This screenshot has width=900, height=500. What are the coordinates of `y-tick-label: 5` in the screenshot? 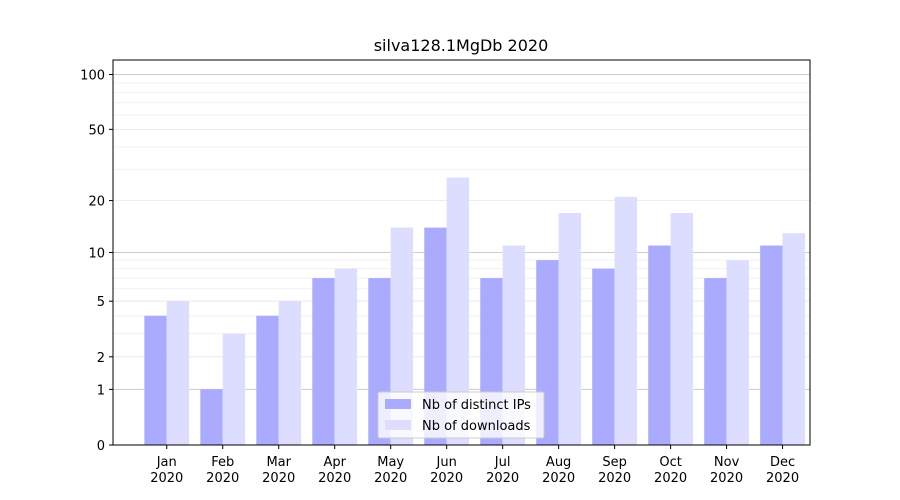 It's located at (101, 302).